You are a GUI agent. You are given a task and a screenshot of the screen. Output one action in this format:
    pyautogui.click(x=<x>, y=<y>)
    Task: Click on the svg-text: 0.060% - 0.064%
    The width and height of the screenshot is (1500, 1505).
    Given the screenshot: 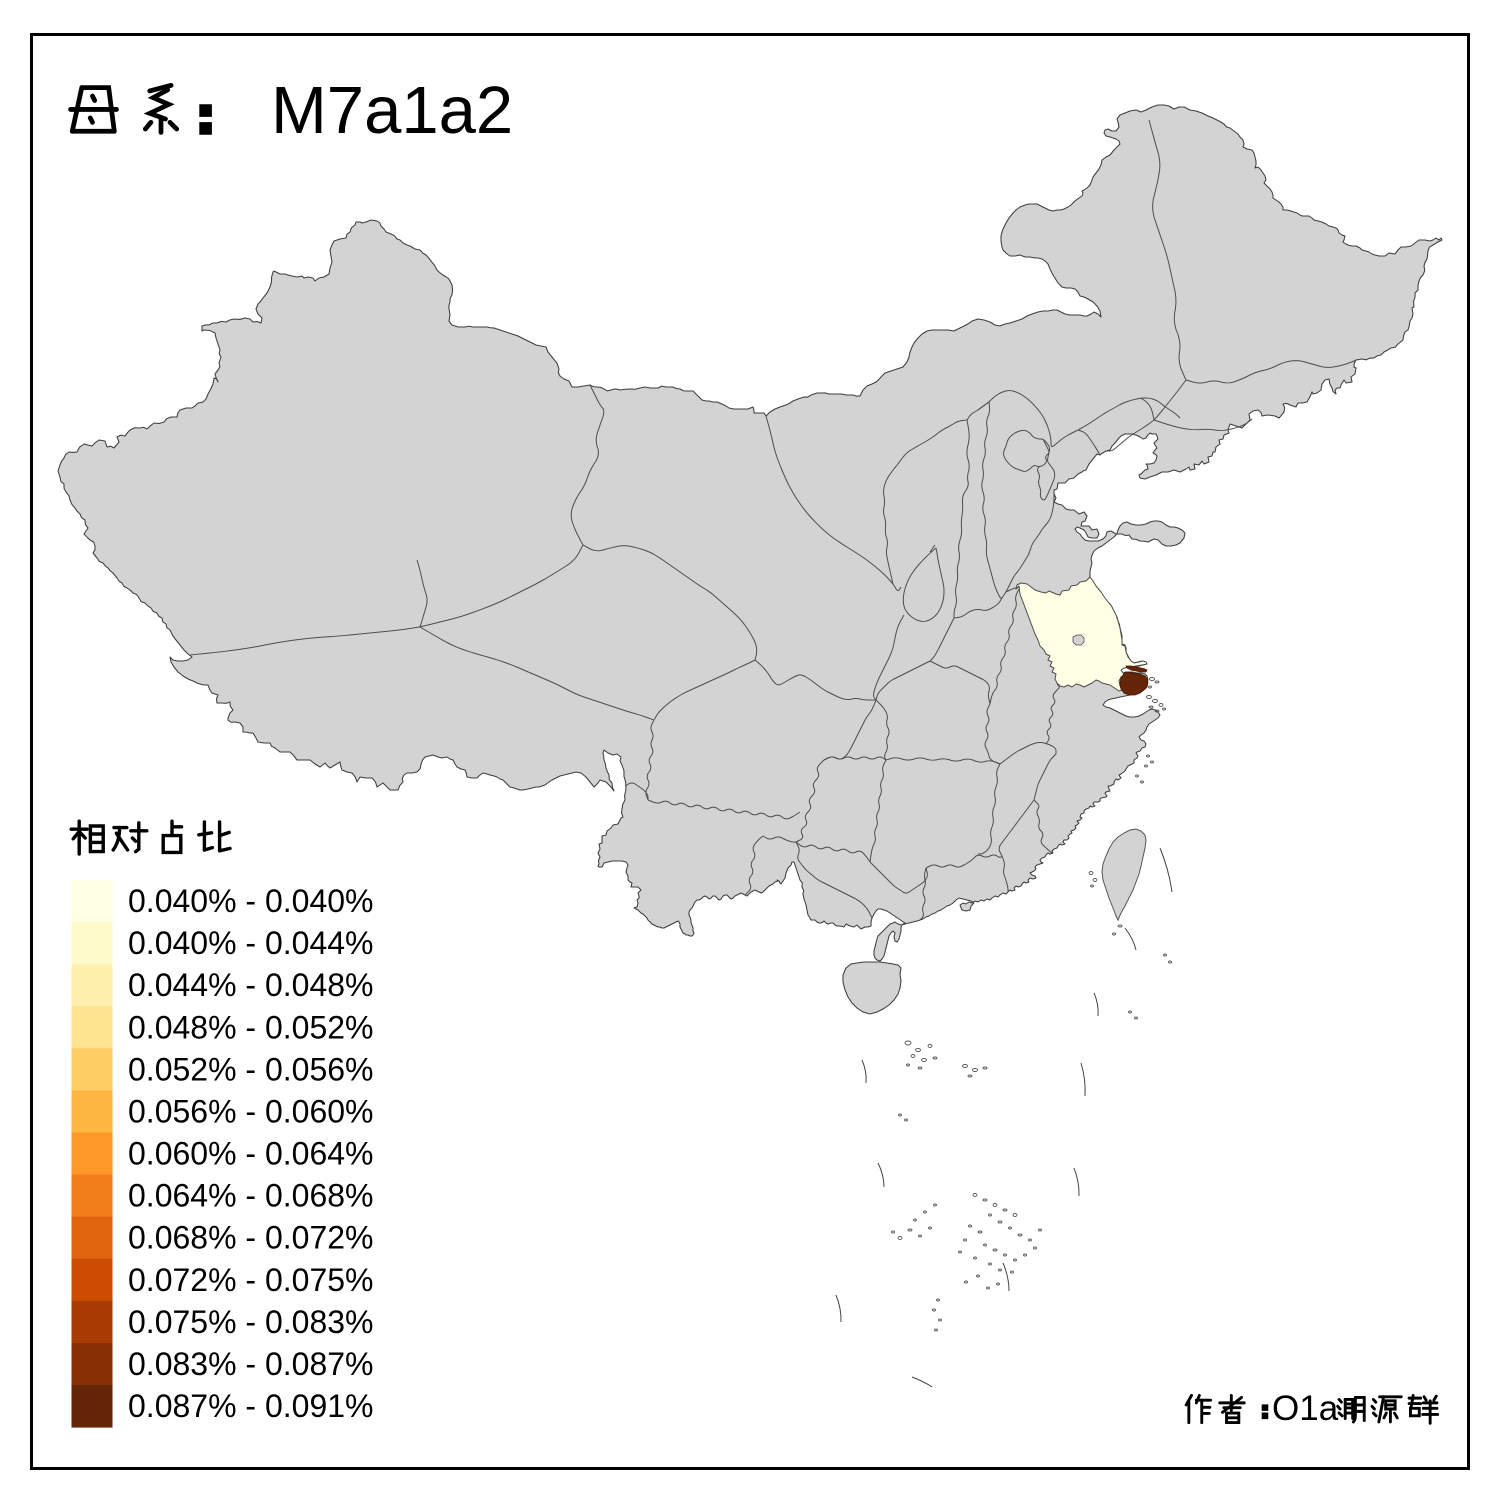 What is the action you would take?
    pyautogui.click(x=251, y=1154)
    